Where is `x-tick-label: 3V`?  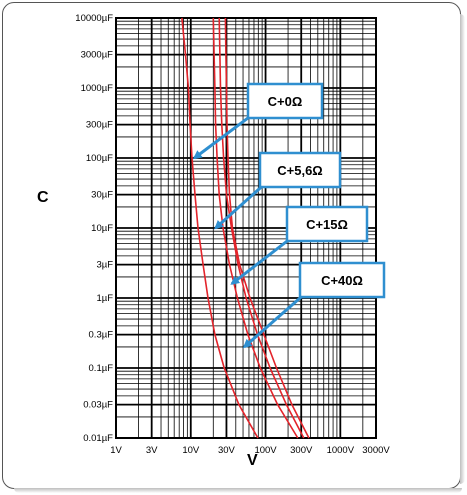
x-tick-label: 3V is located at coordinates (152, 450).